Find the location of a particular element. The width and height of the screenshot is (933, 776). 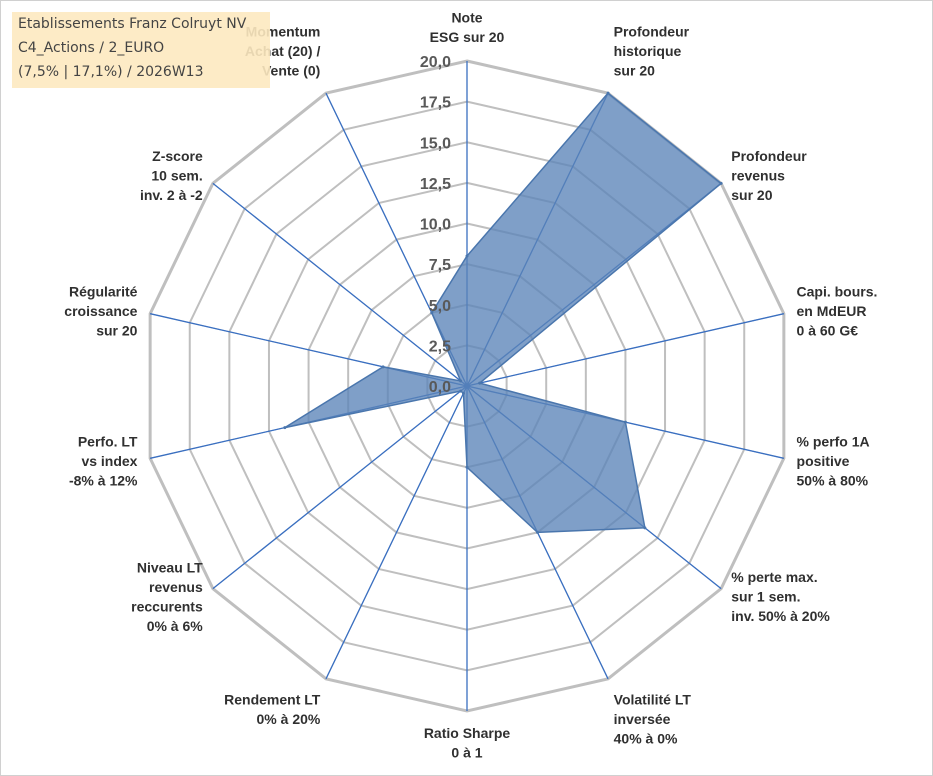

axis-label-line: % perfo 1A is located at coordinates (833, 442).